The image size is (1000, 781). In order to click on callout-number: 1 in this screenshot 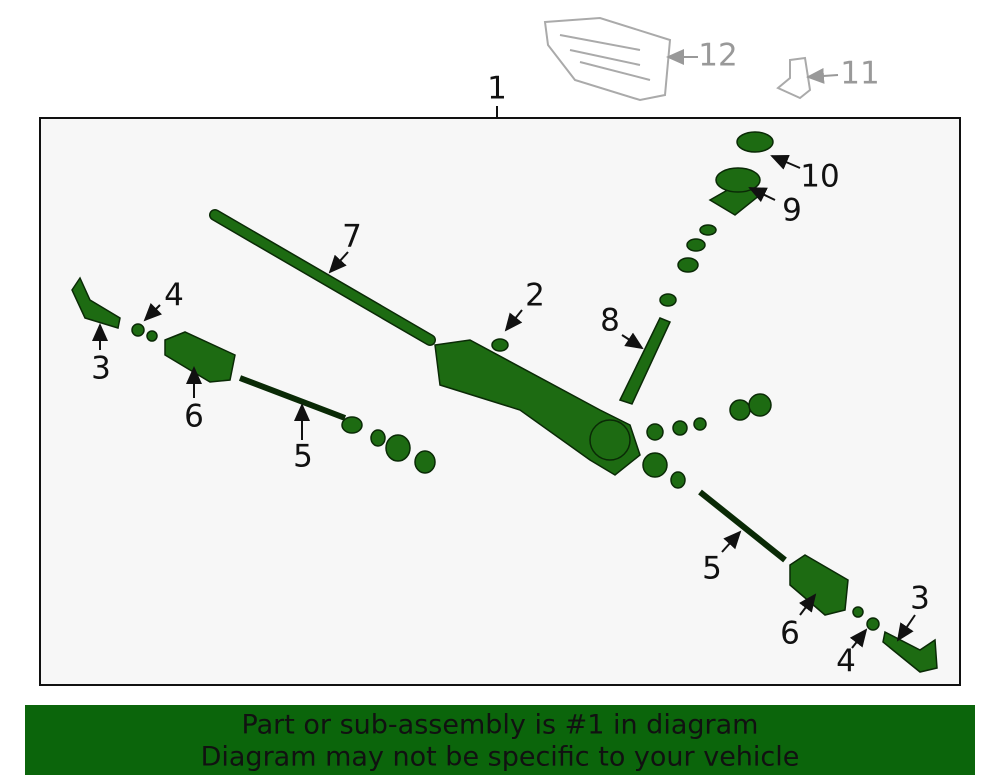, I will do `click(497, 89)`.